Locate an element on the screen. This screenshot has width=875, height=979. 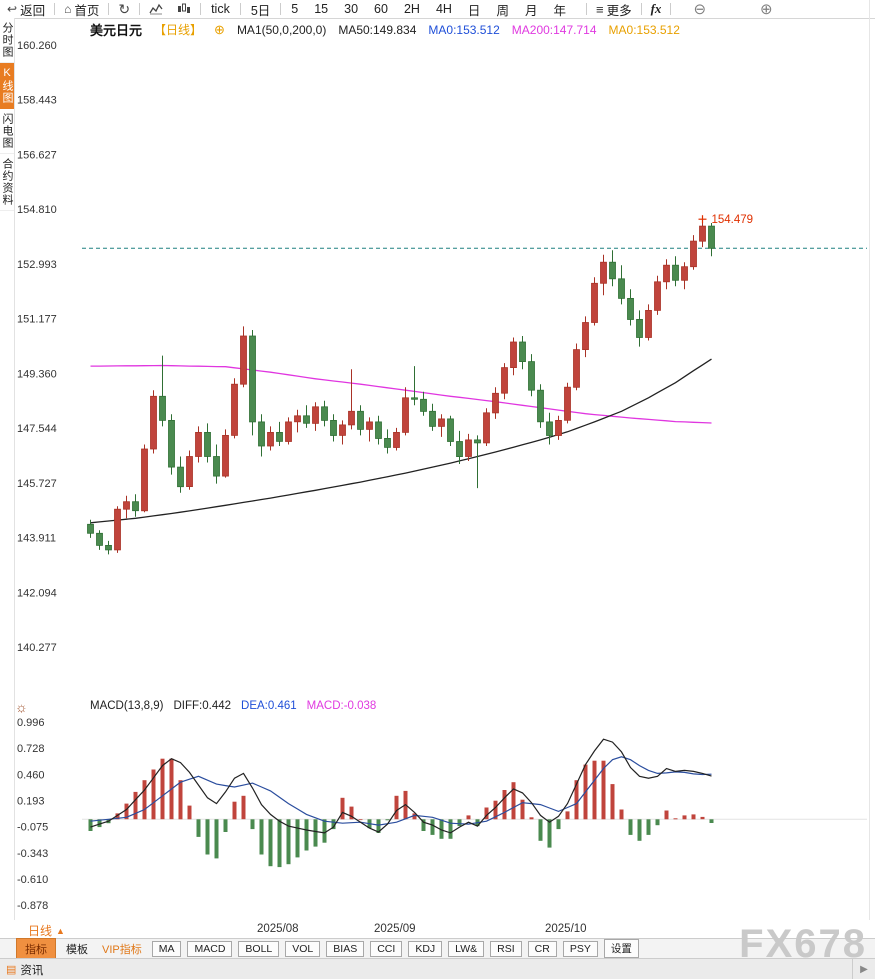
tab-template: 模板 is located at coordinates (77, 949).